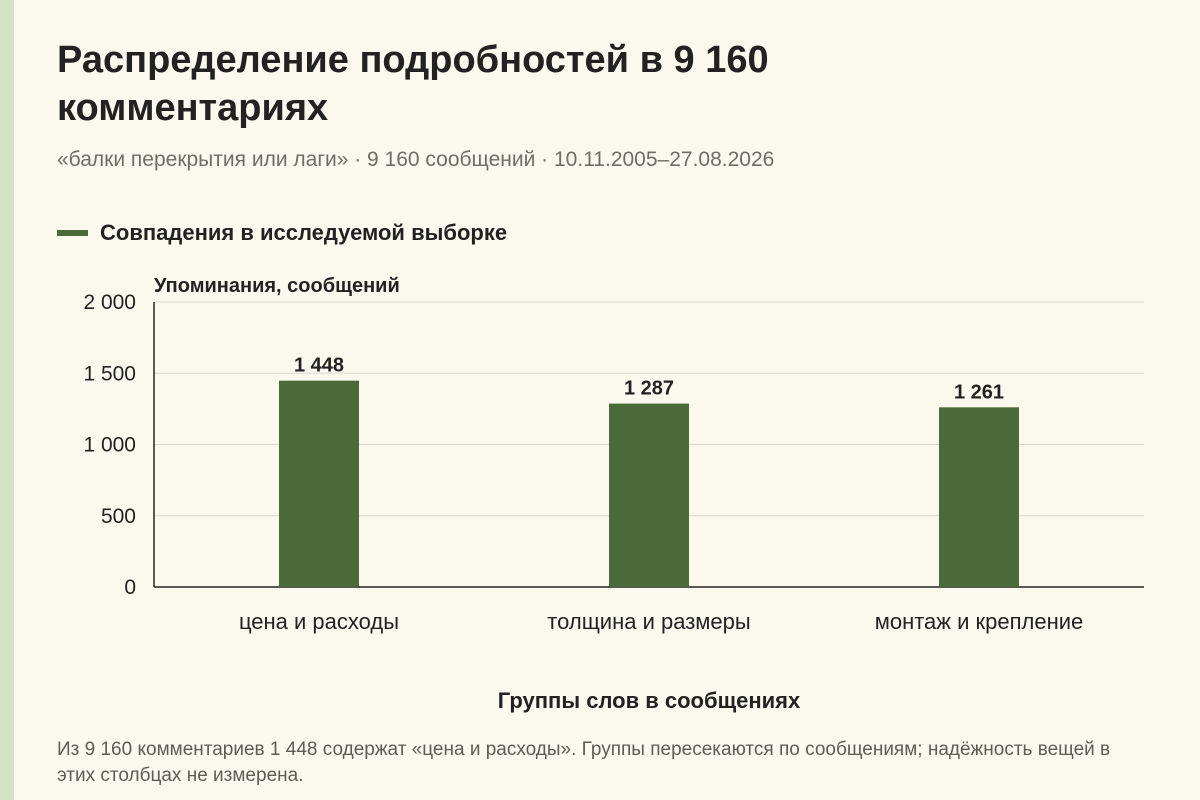 The width and height of the screenshot is (1200, 800). What do you see at coordinates (130, 587) in the screenshot?
I see `y-tick-label: 0` at bounding box center [130, 587].